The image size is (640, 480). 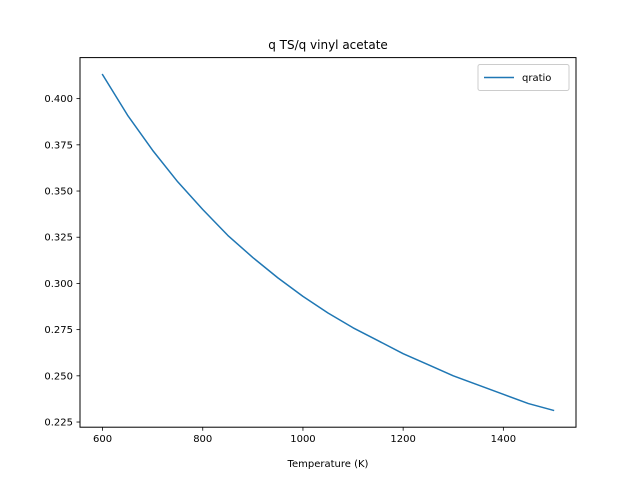 What do you see at coordinates (503, 439) in the screenshot?
I see `x-tick-label: 1400` at bounding box center [503, 439].